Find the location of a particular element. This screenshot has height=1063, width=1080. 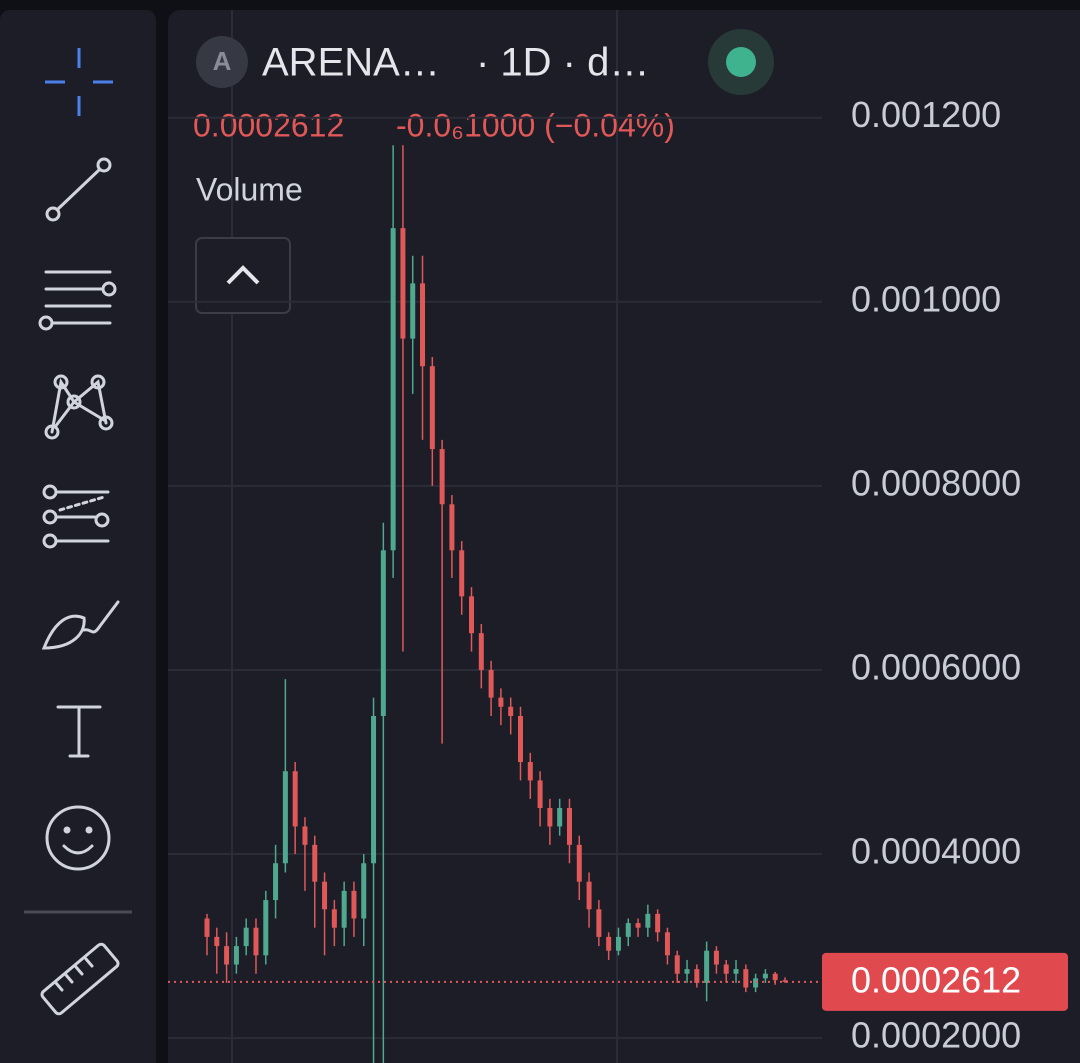

emoji-tool is located at coordinates (78, 838).